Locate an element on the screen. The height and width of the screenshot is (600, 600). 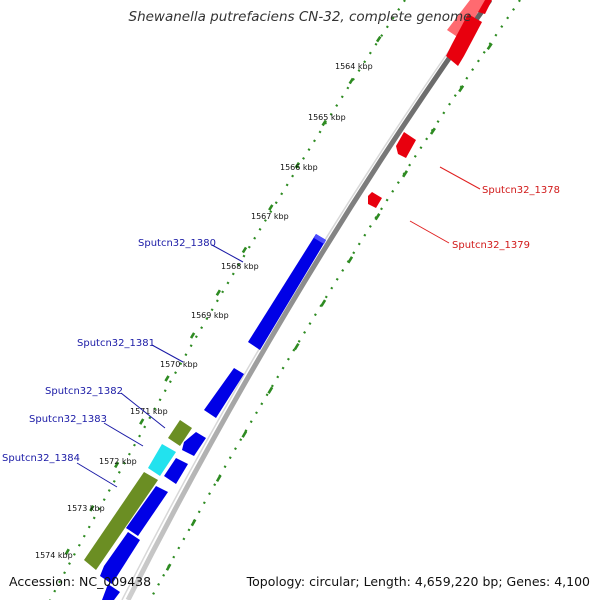
kbp-label: 1573 kbp is located at coordinates (86, 508).